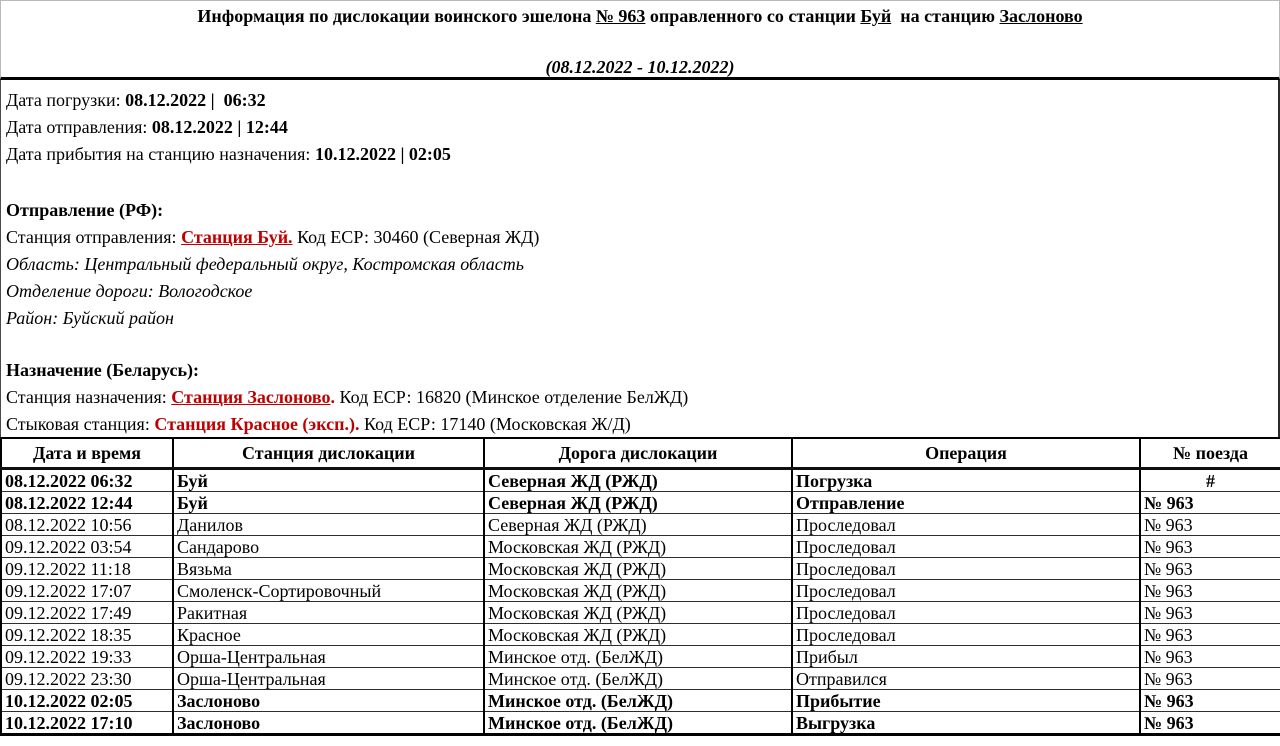 This screenshot has width=1280, height=746. What do you see at coordinates (219, 127) in the screenshot?
I see `departure-date-value: 08.12.2022 | 12:44` at bounding box center [219, 127].